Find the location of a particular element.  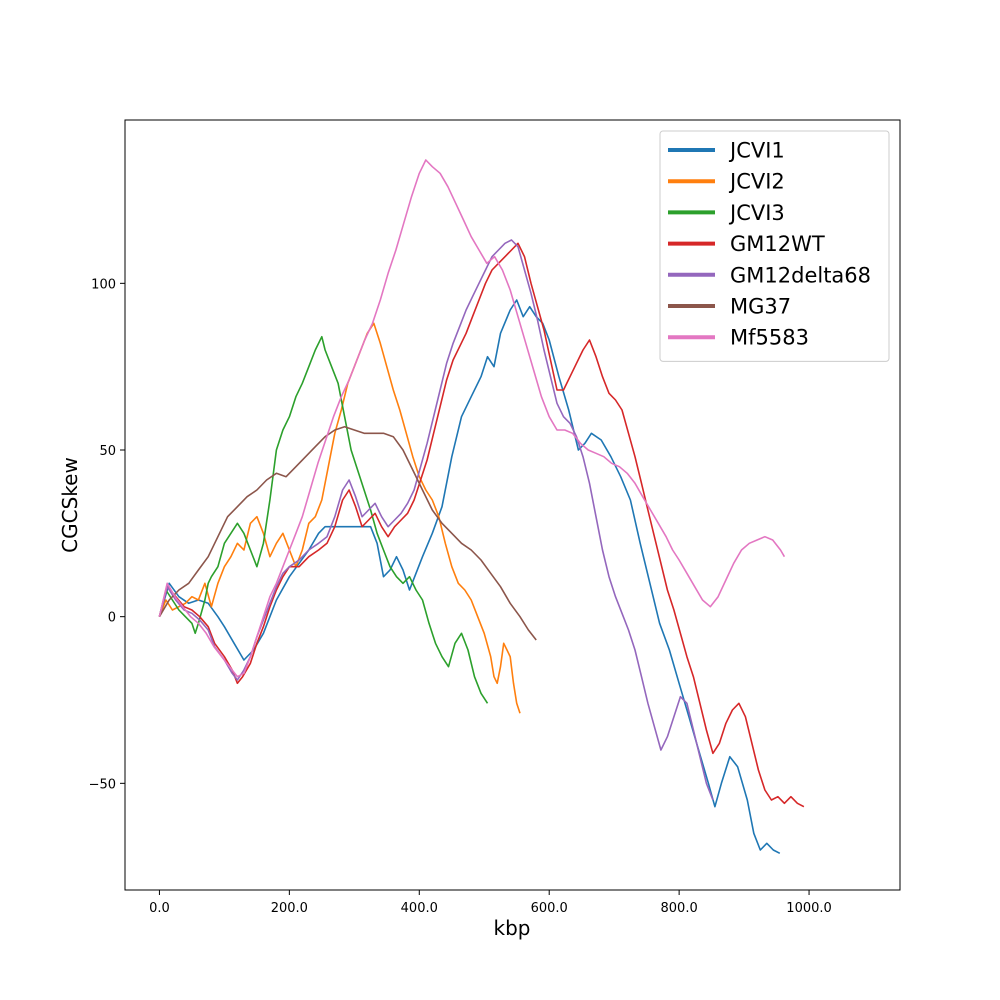

y-axis-ticks: −50 0 50 100 is located at coordinates (107, 534).